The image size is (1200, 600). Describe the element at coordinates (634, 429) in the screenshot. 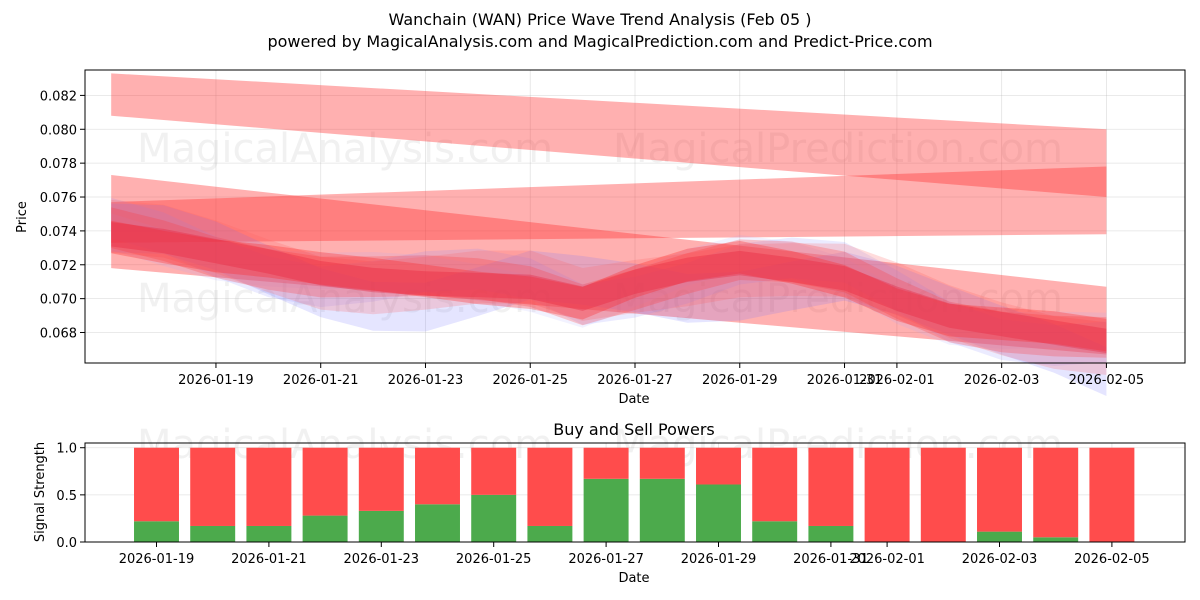

I see `signal-title: Buy and Sell Powers` at that location.